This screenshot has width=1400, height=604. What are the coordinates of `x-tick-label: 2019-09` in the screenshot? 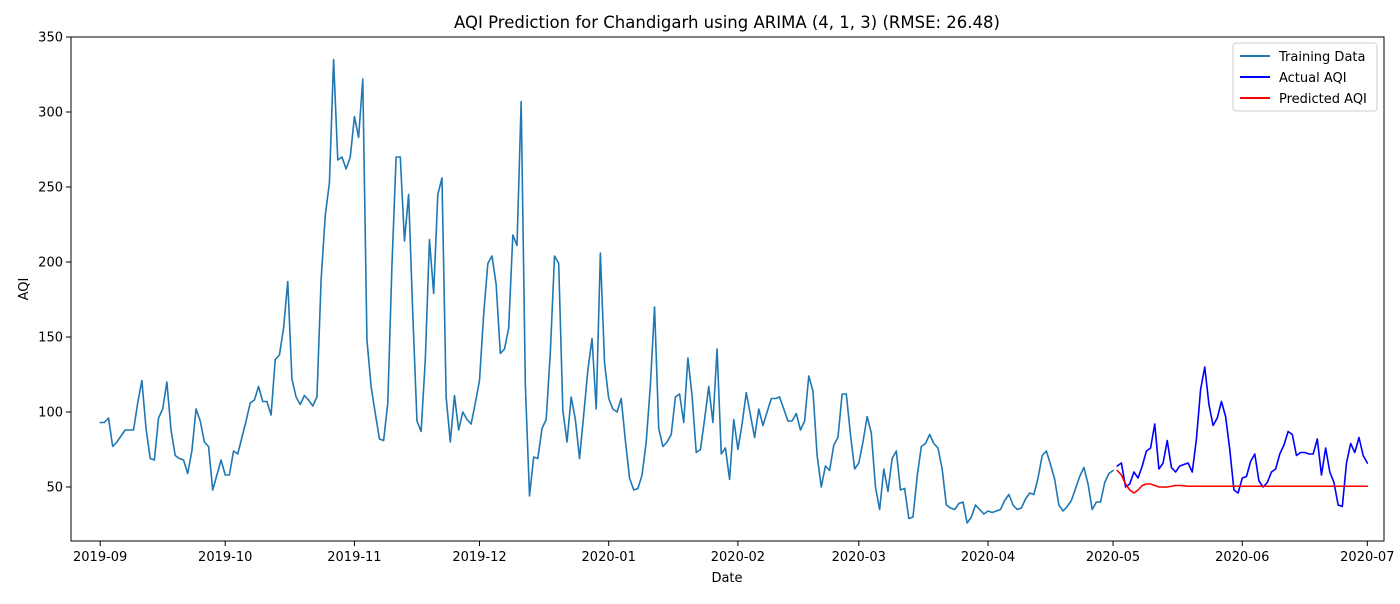 It's located at (100, 557).